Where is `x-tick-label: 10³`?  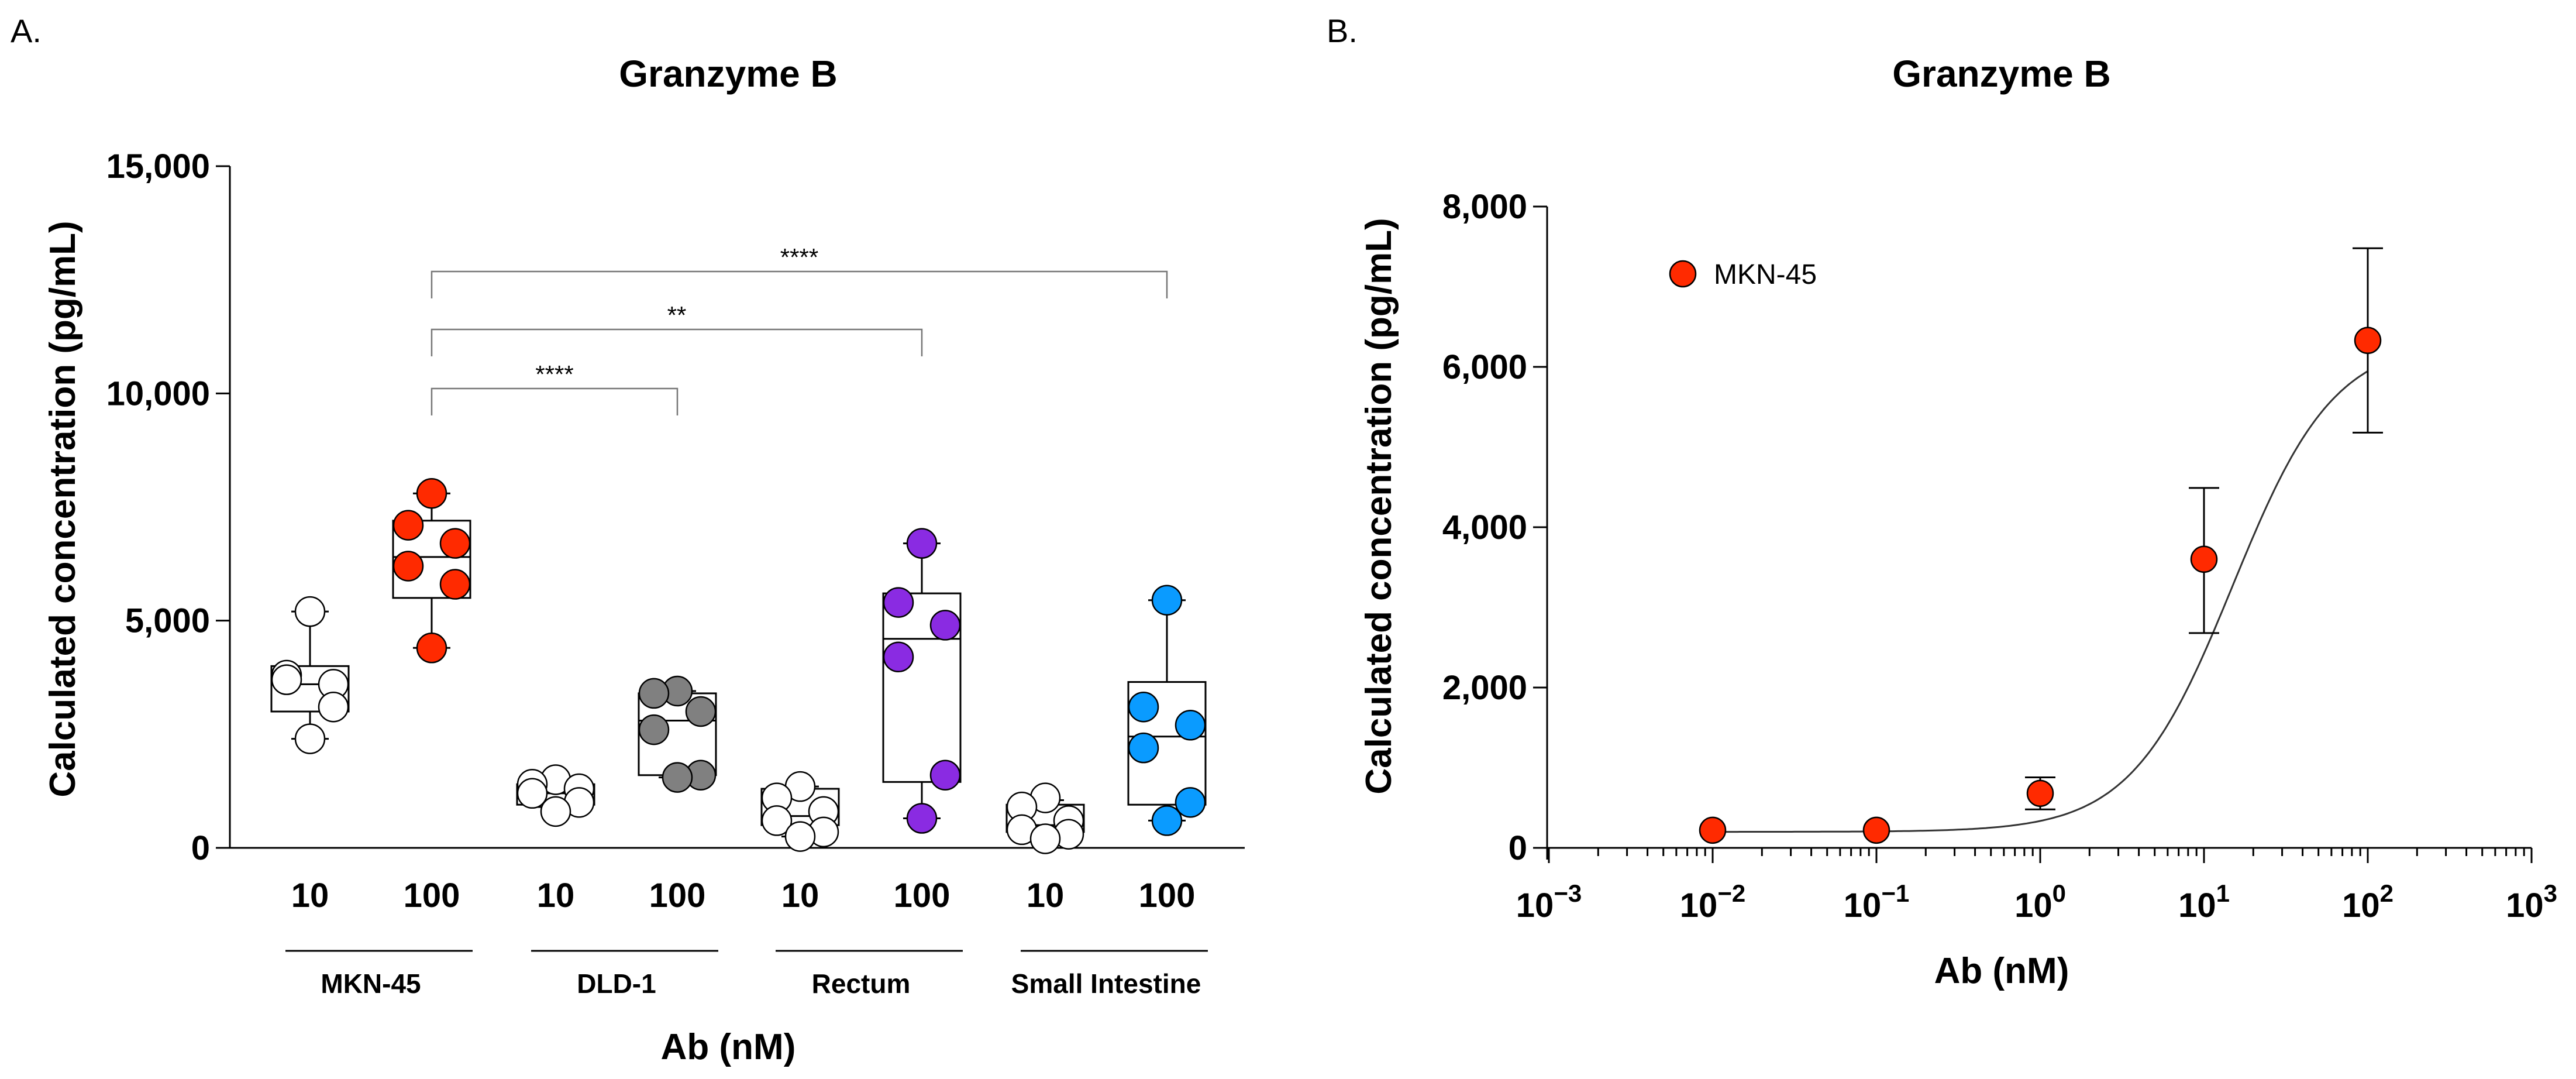
x-tick-label: 10³ is located at coordinates (2531, 902).